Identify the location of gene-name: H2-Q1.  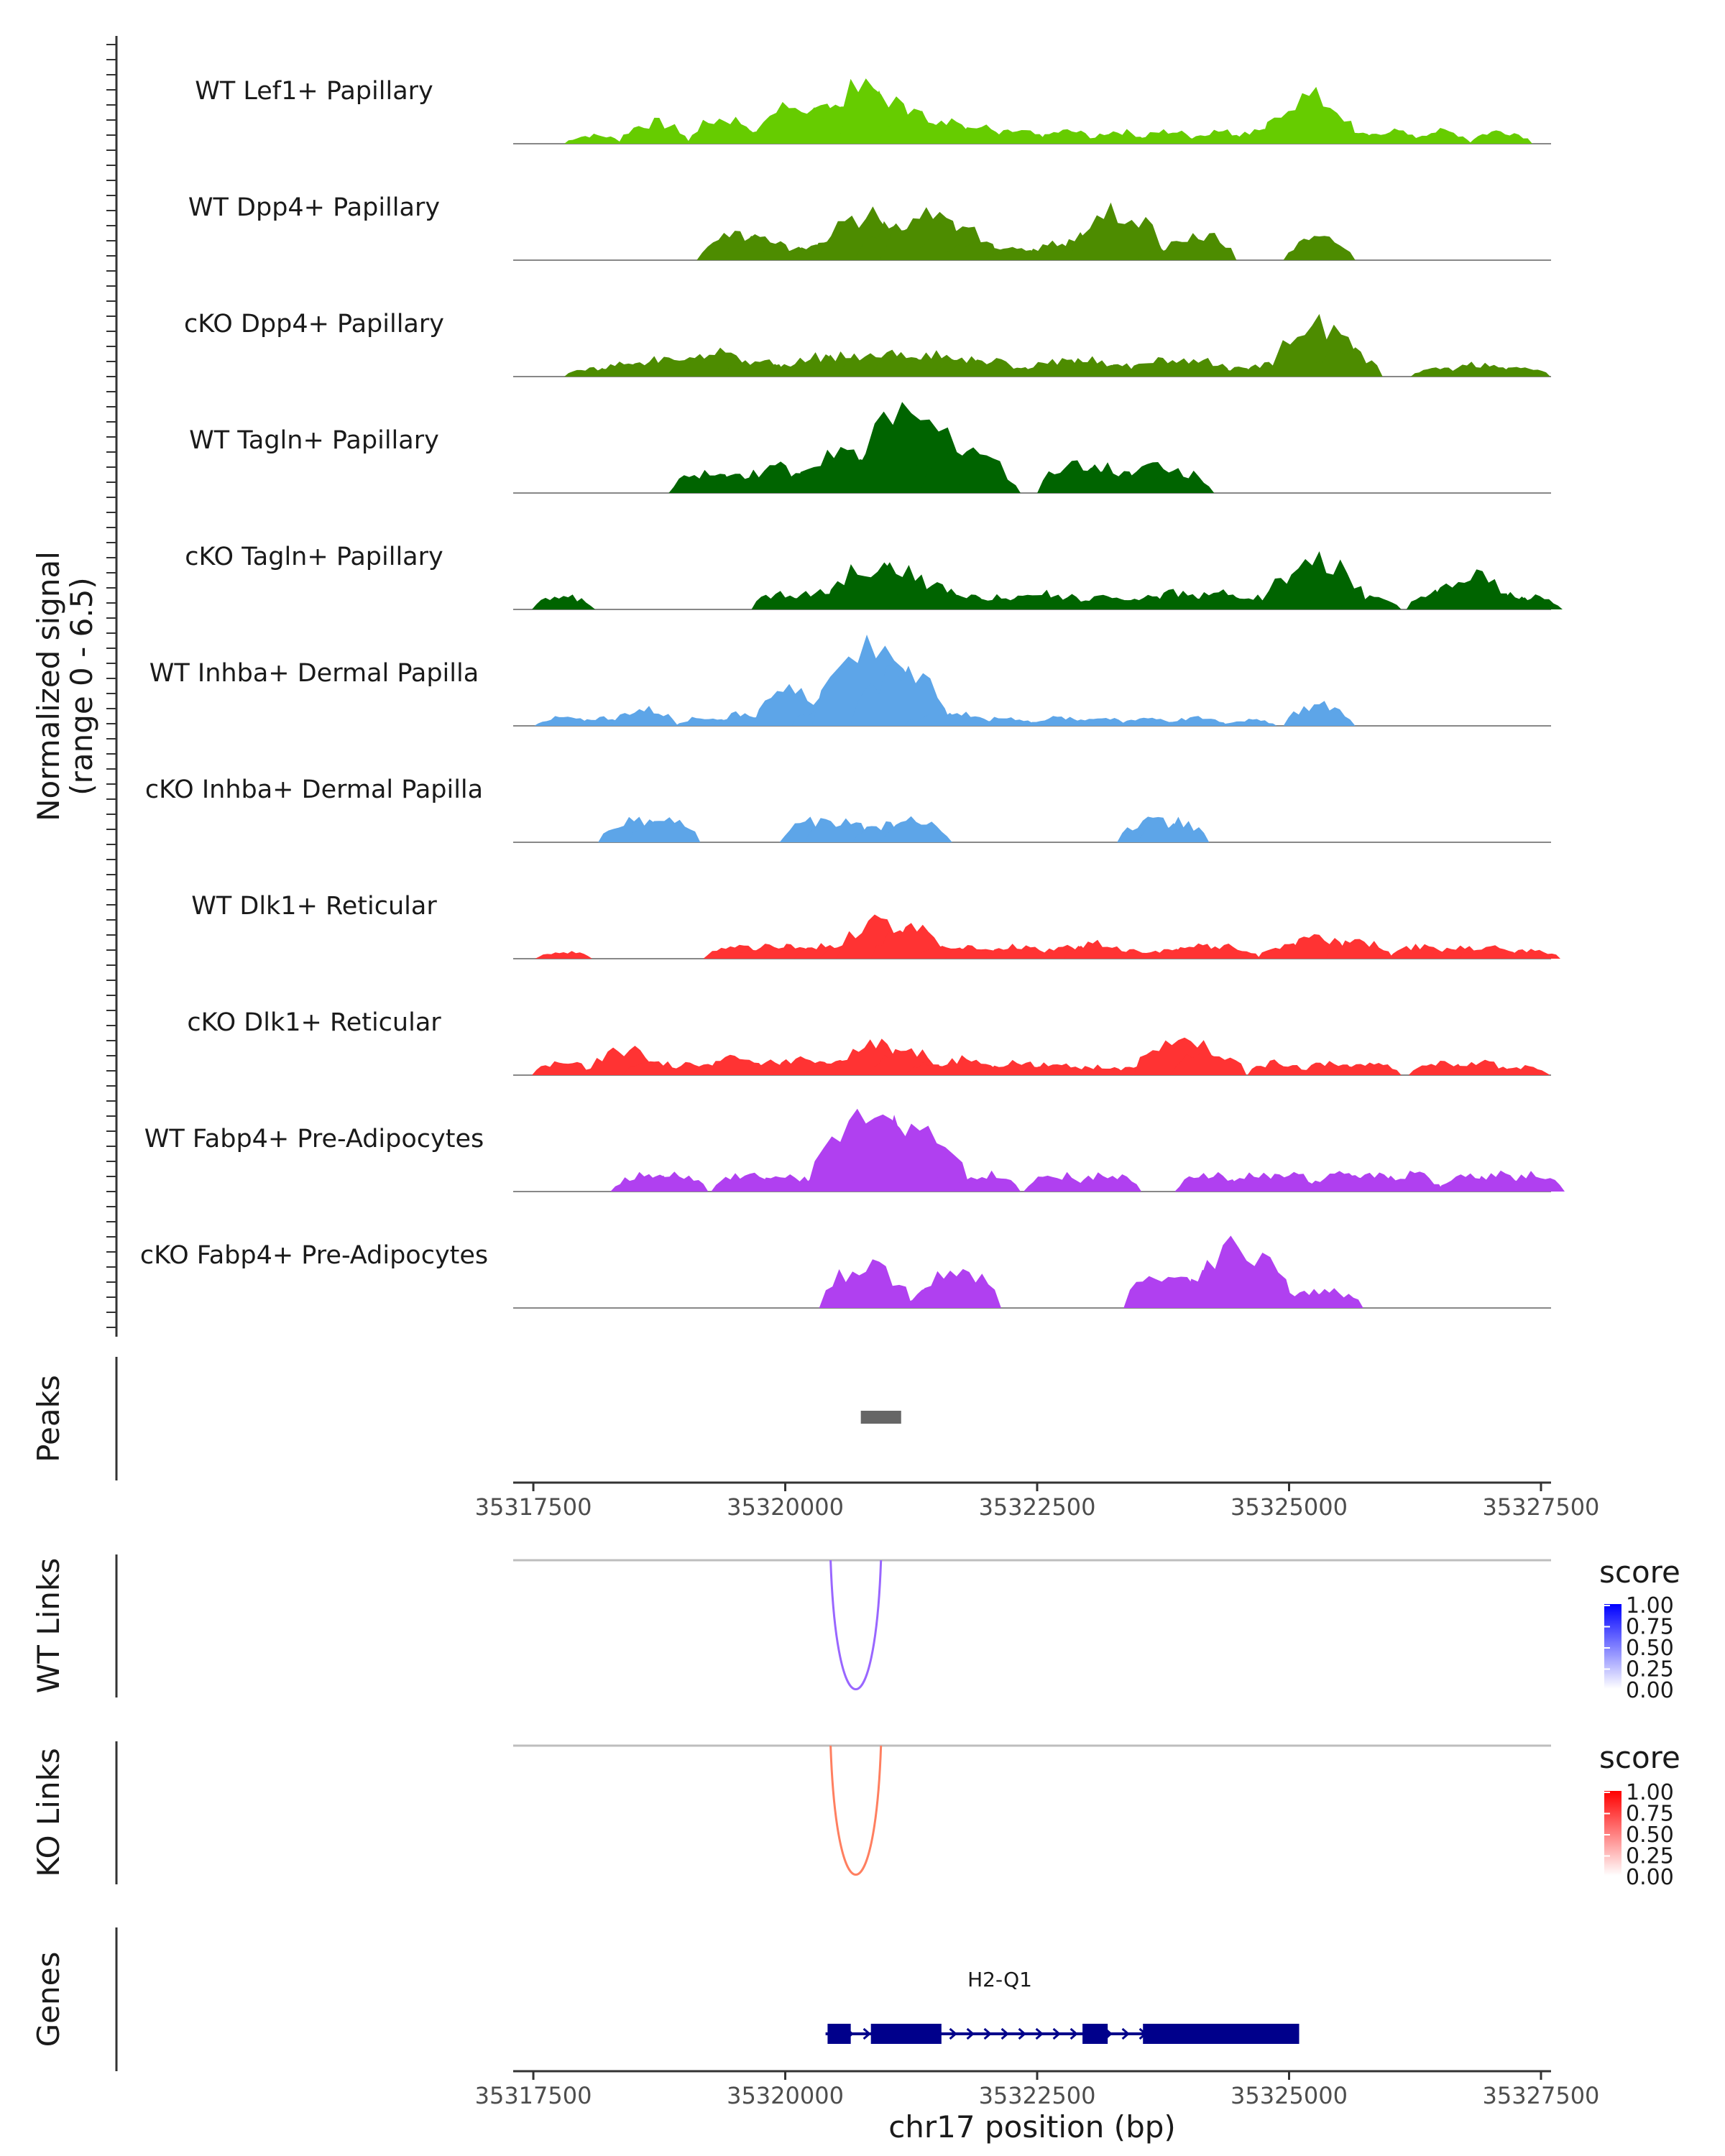
(999, 1979).